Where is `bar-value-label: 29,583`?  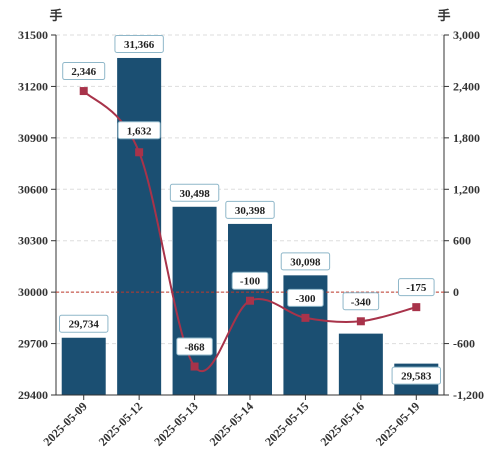 bar-value-label: 29,583 is located at coordinates (416, 377).